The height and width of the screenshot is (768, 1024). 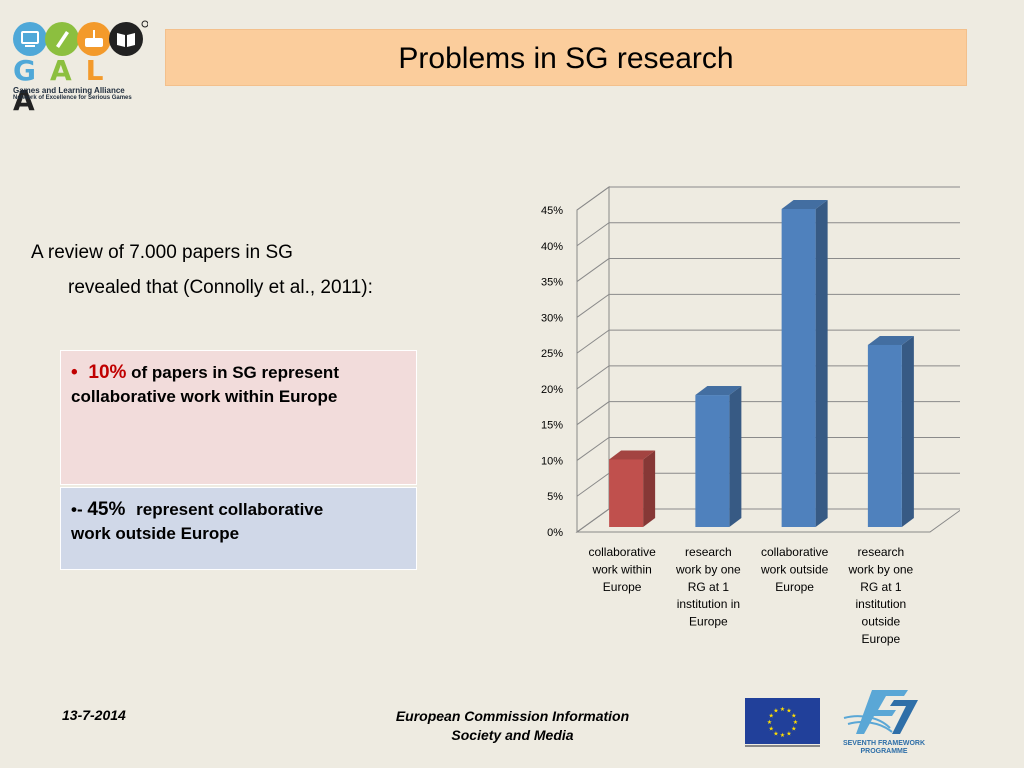 I want to click on highlight-percent: 45%, so click(x=106, y=509).